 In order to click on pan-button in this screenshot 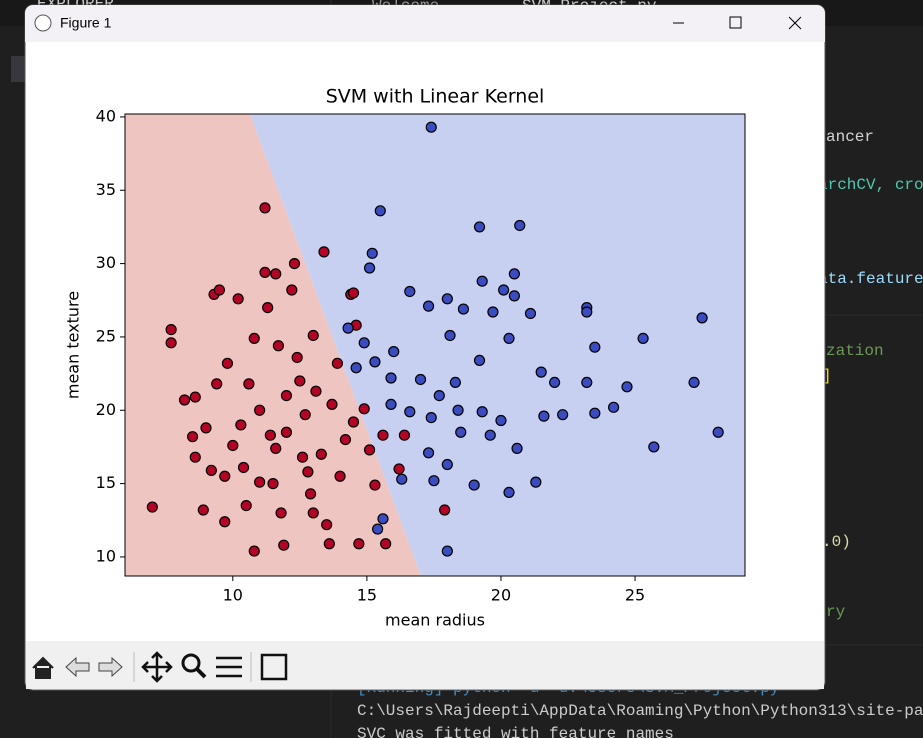, I will do `click(157, 667)`.